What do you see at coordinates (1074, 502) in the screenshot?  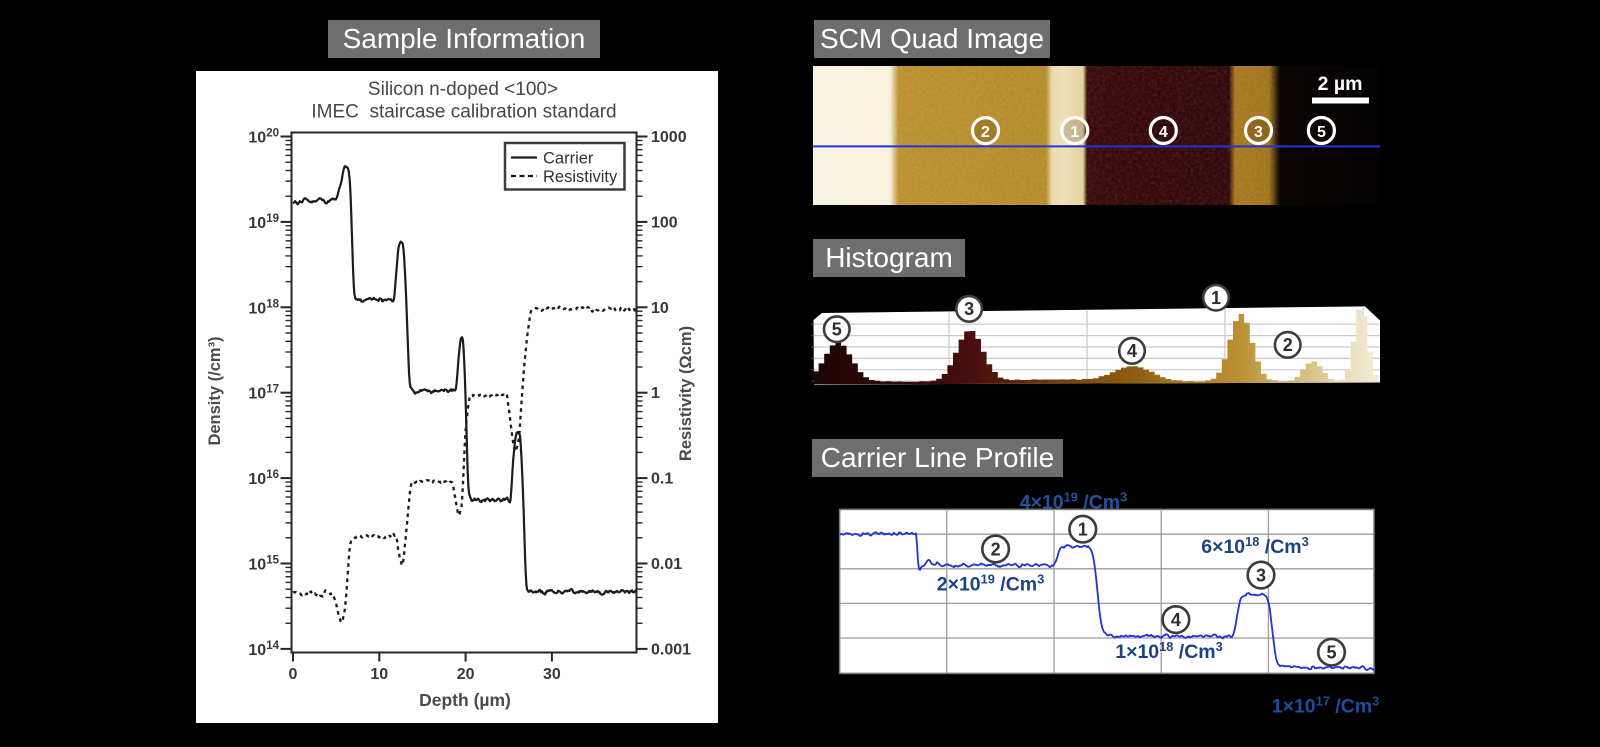 I see `svg-text: 4×1019 /Cm3` at bounding box center [1074, 502].